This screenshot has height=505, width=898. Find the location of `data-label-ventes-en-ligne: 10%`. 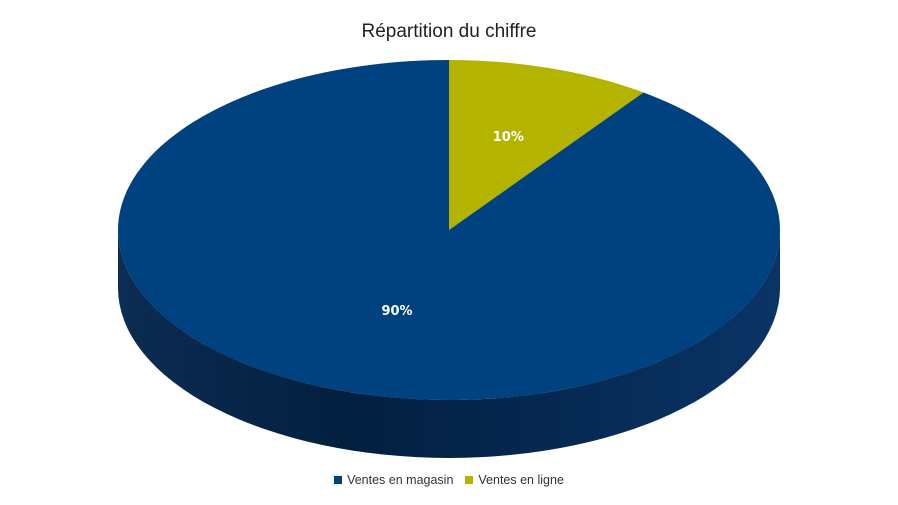

data-label-ventes-en-ligne: 10% is located at coordinates (508, 137).